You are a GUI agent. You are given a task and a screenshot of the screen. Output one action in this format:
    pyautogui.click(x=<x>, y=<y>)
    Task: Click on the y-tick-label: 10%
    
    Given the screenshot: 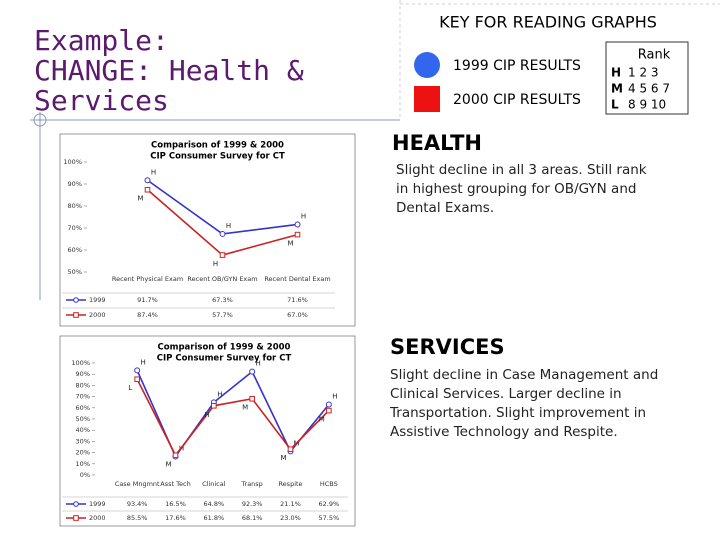 What is the action you would take?
    pyautogui.click(x=83, y=464)
    